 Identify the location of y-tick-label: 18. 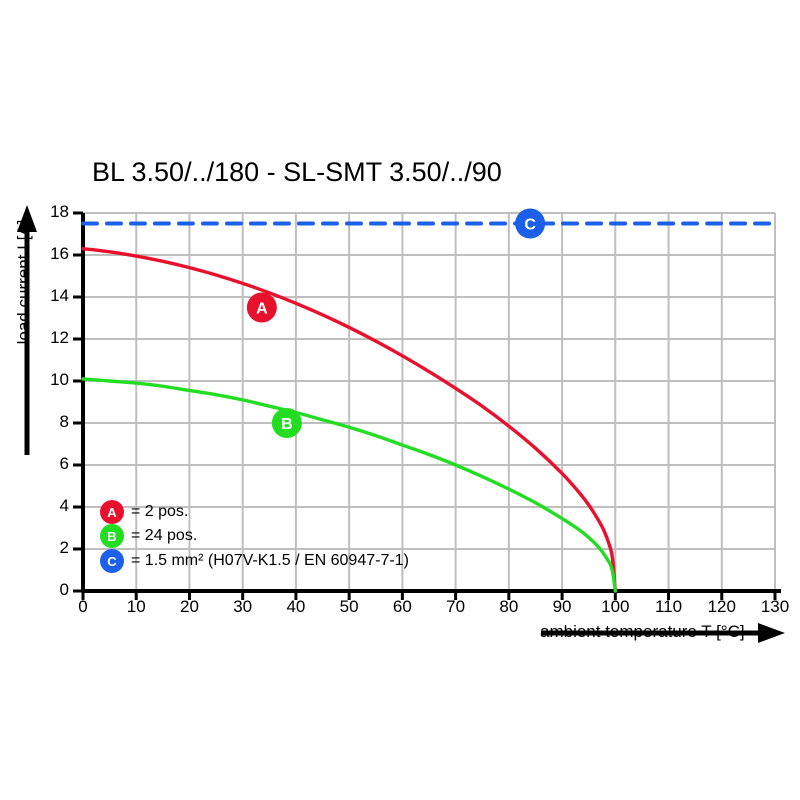
(59, 211).